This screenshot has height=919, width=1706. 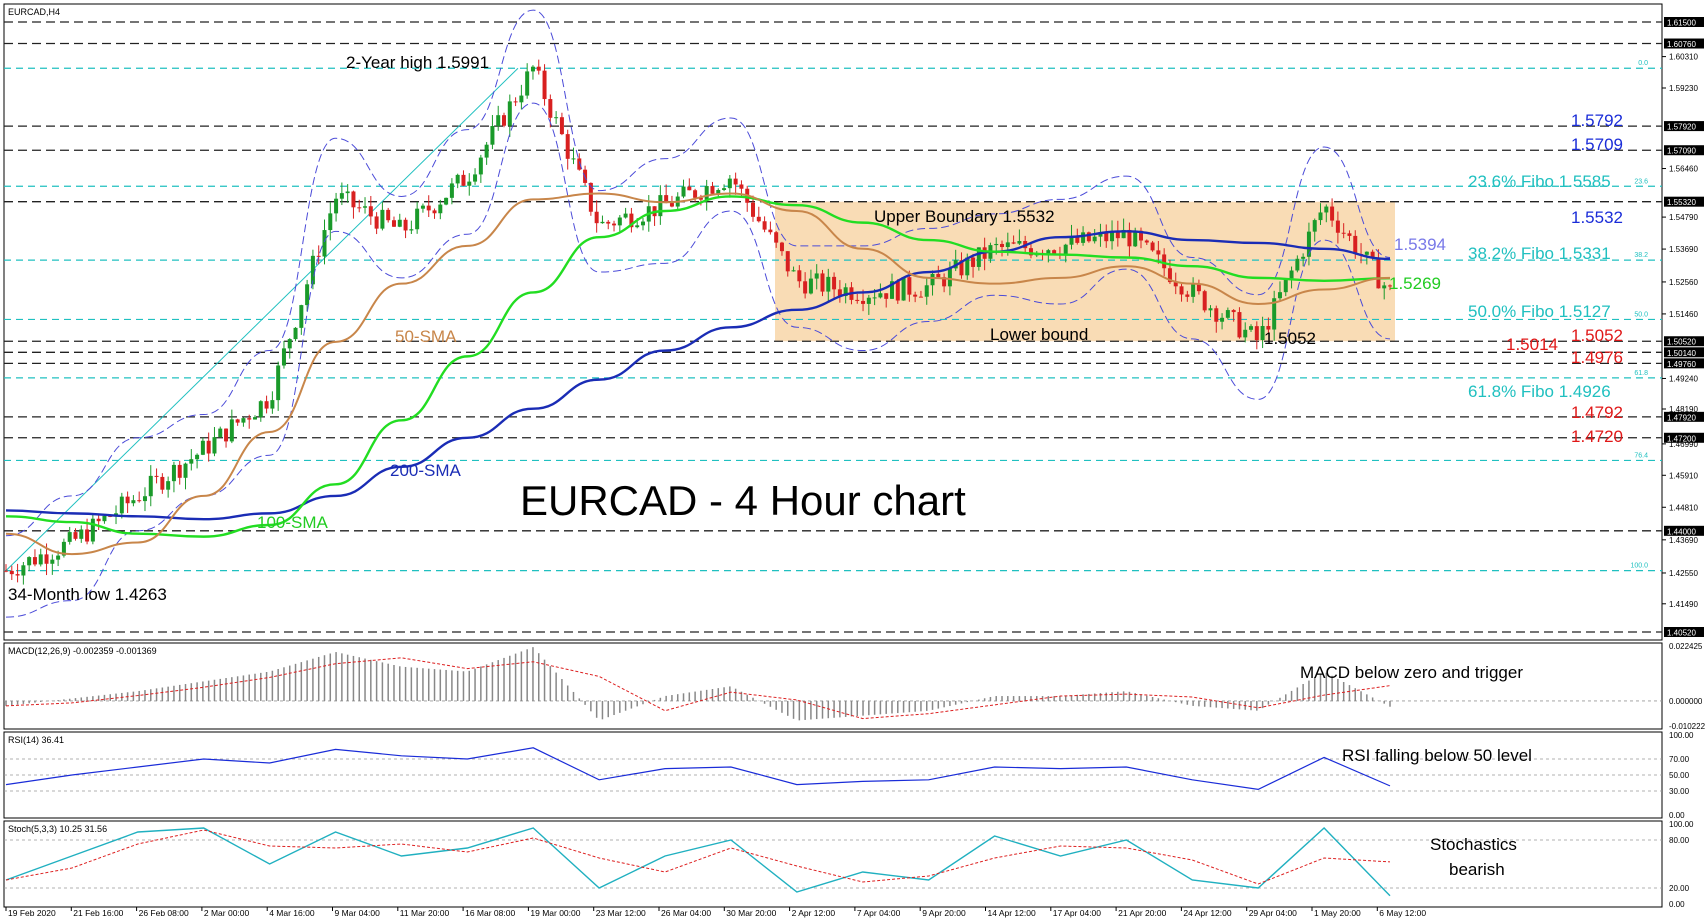 I want to click on fibo-level-tag: 50.0, so click(x=1641, y=314).